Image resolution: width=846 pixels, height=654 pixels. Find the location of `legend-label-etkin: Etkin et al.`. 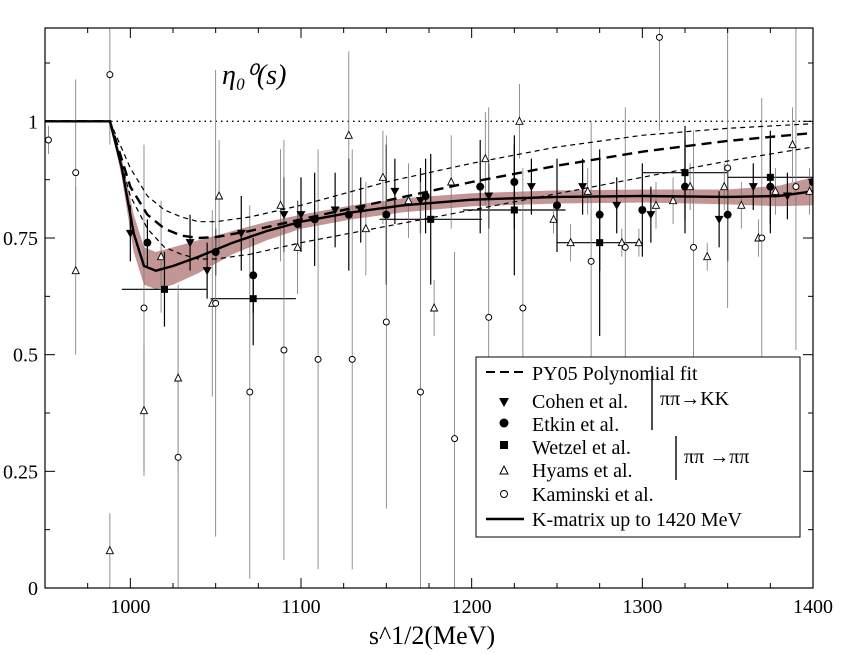

legend-label-etkin: Etkin et al. is located at coordinates (575, 425).